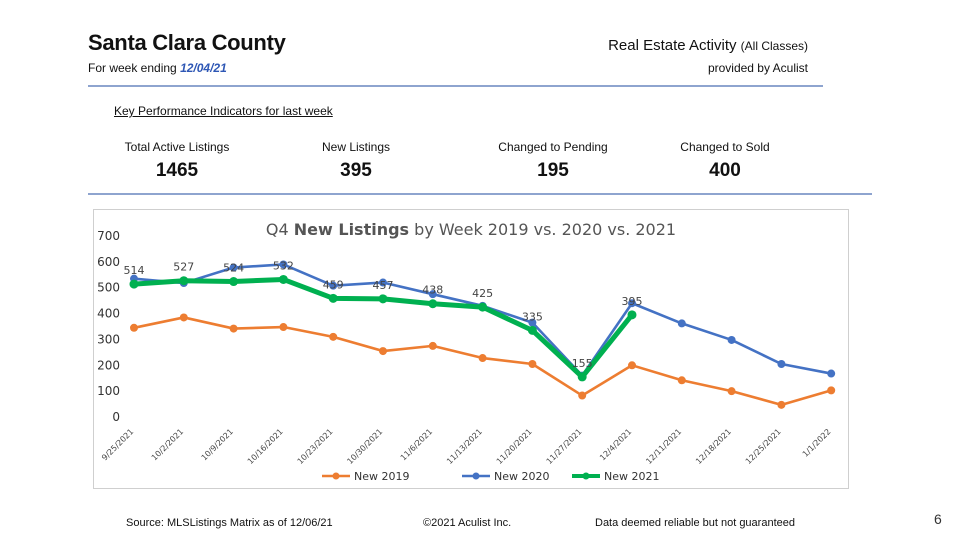 This screenshot has width=960, height=540. I want to click on kpi-value: 395, so click(356, 170).